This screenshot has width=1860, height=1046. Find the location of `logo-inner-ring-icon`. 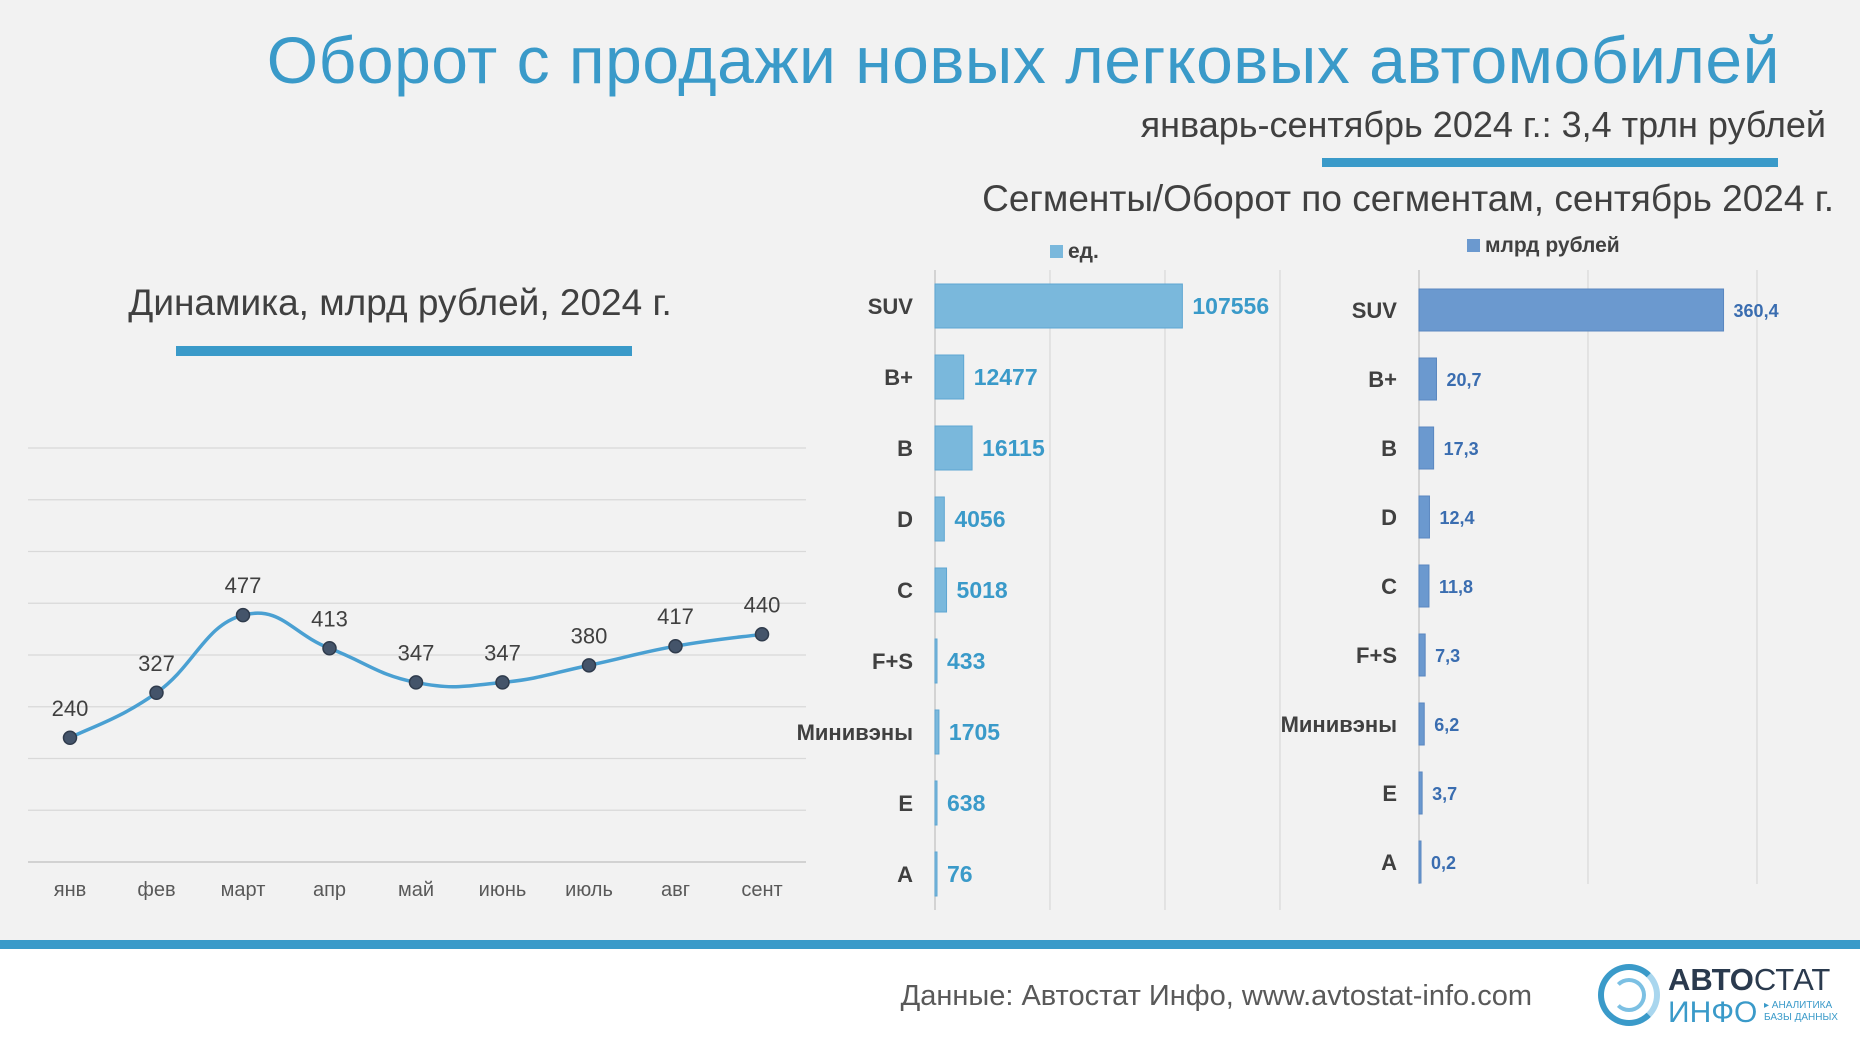

logo-inner-ring-icon is located at coordinates (1629, 995).